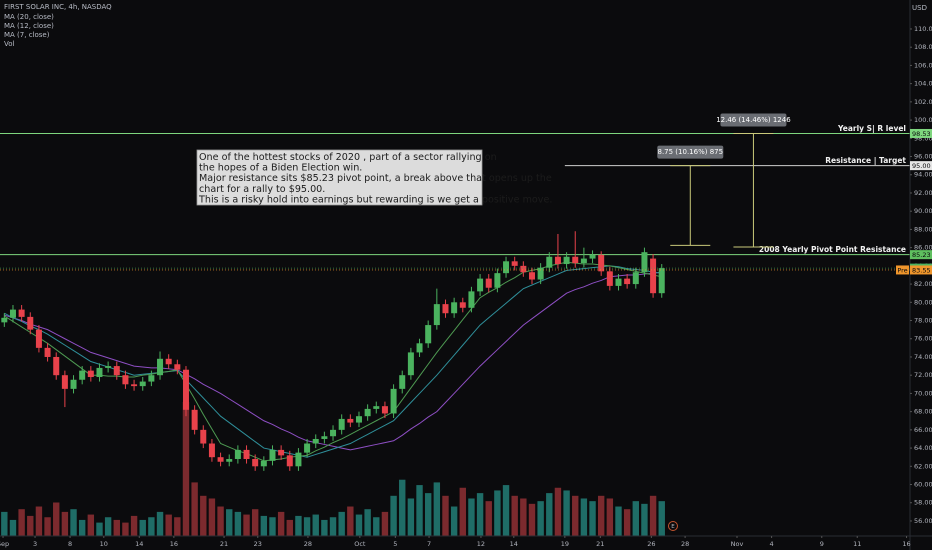 This screenshot has height=550, width=932. What do you see at coordinates (70, 544) in the screenshot?
I see `x-tick-label: 8` at bounding box center [70, 544].